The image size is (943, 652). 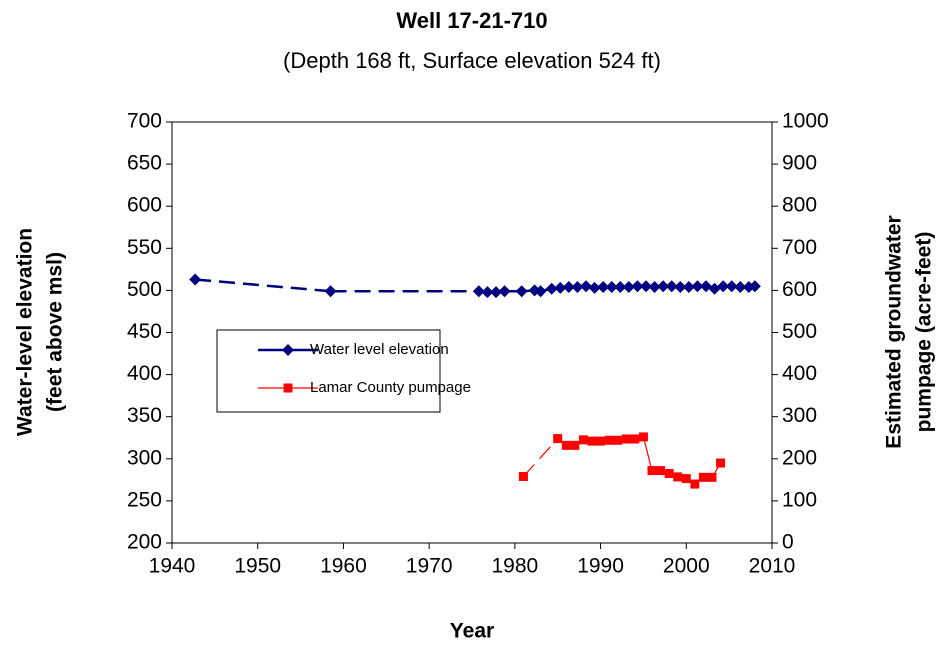 I want to click on y2-tick-label: 300, so click(x=799, y=415).